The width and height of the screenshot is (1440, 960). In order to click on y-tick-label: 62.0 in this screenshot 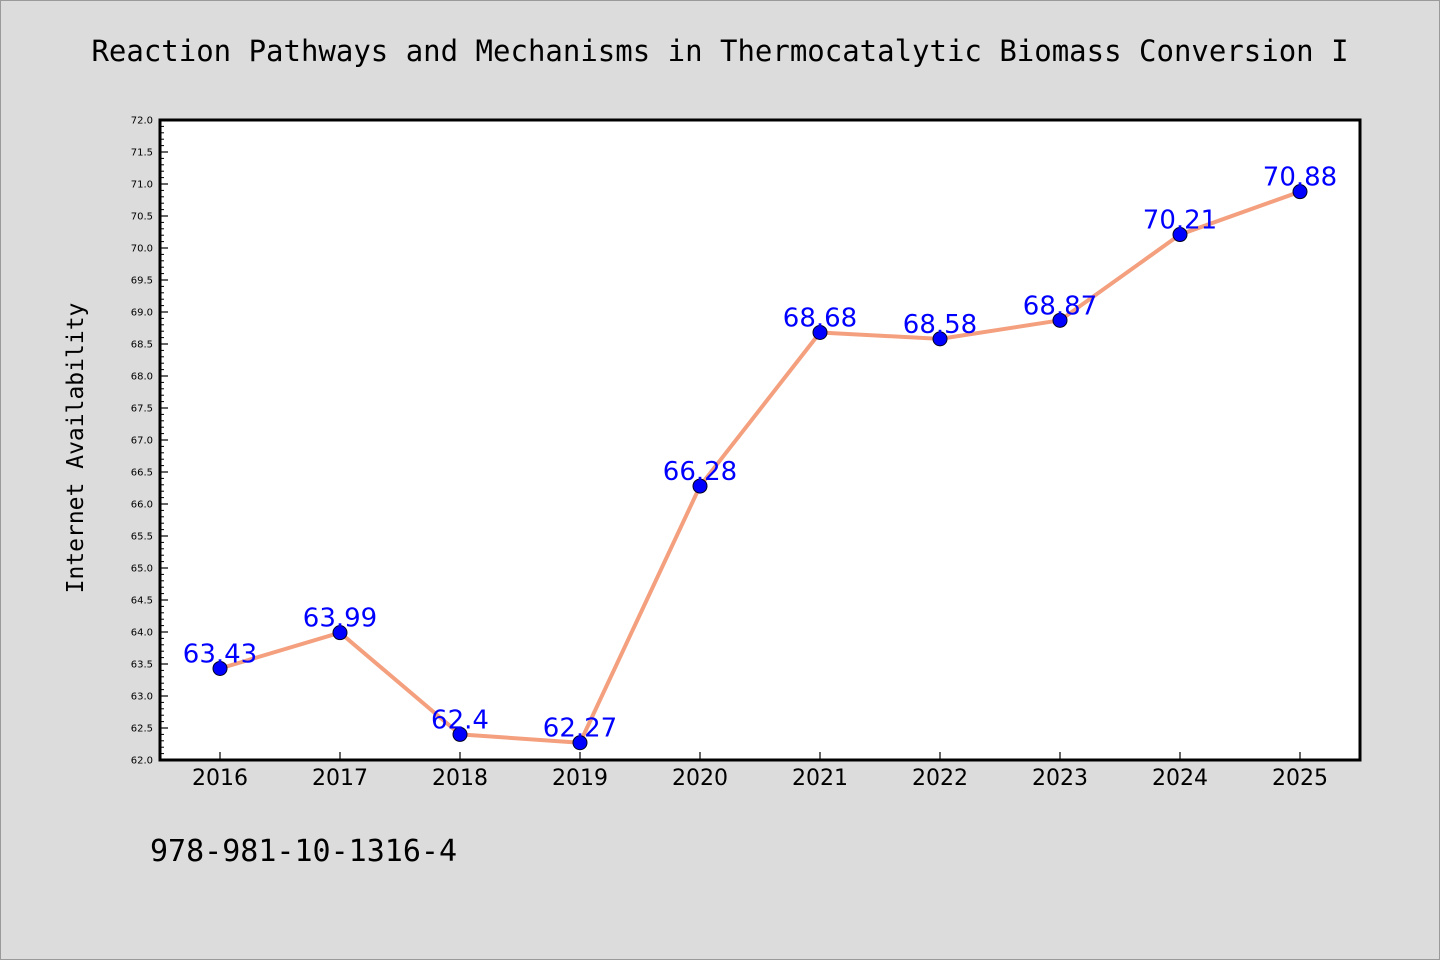, I will do `click(142, 761)`.